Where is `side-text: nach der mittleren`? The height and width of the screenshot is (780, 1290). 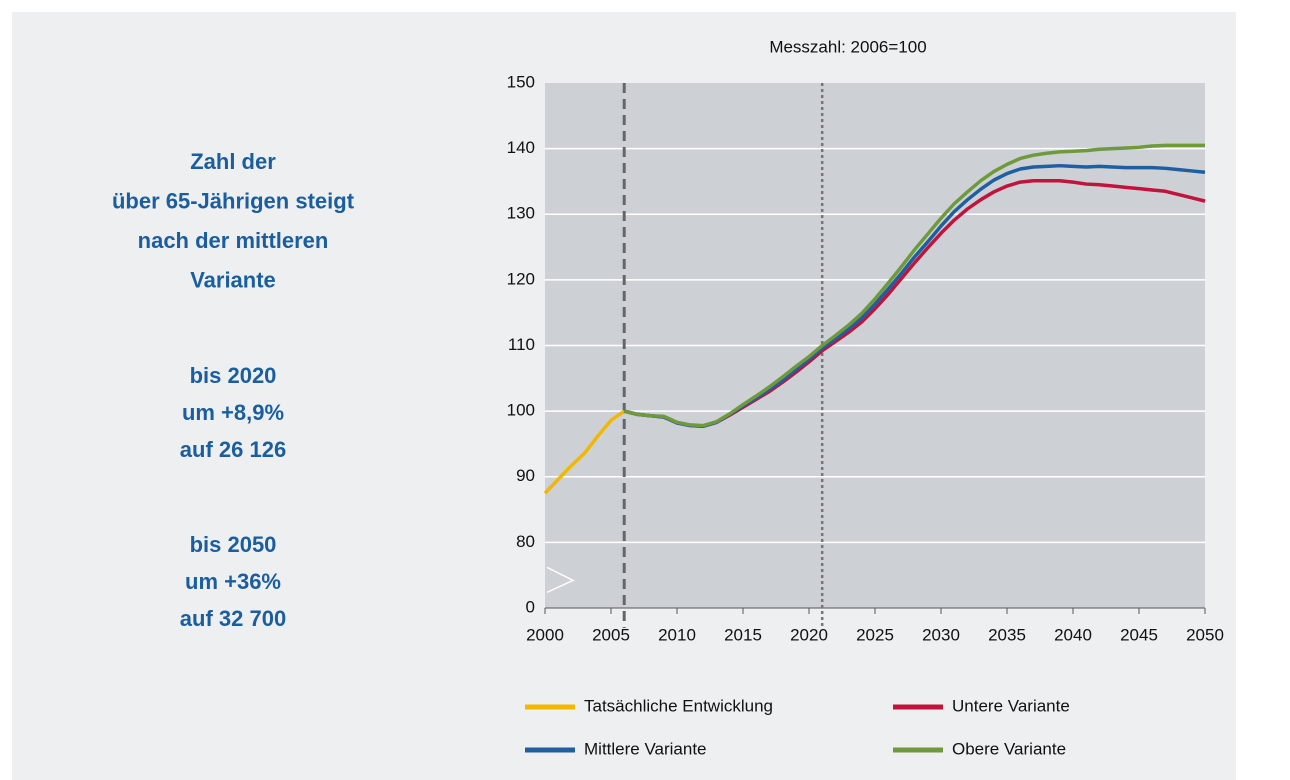 side-text: nach der mittleren is located at coordinates (233, 240).